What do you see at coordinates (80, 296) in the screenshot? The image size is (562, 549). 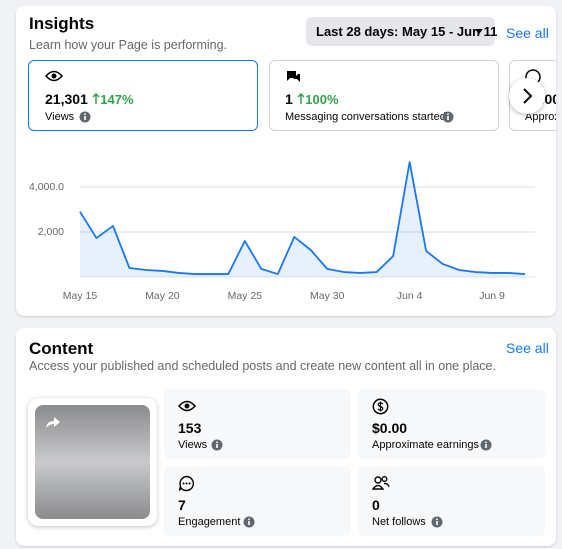 I see `x-tick-label: May 15` at bounding box center [80, 296].